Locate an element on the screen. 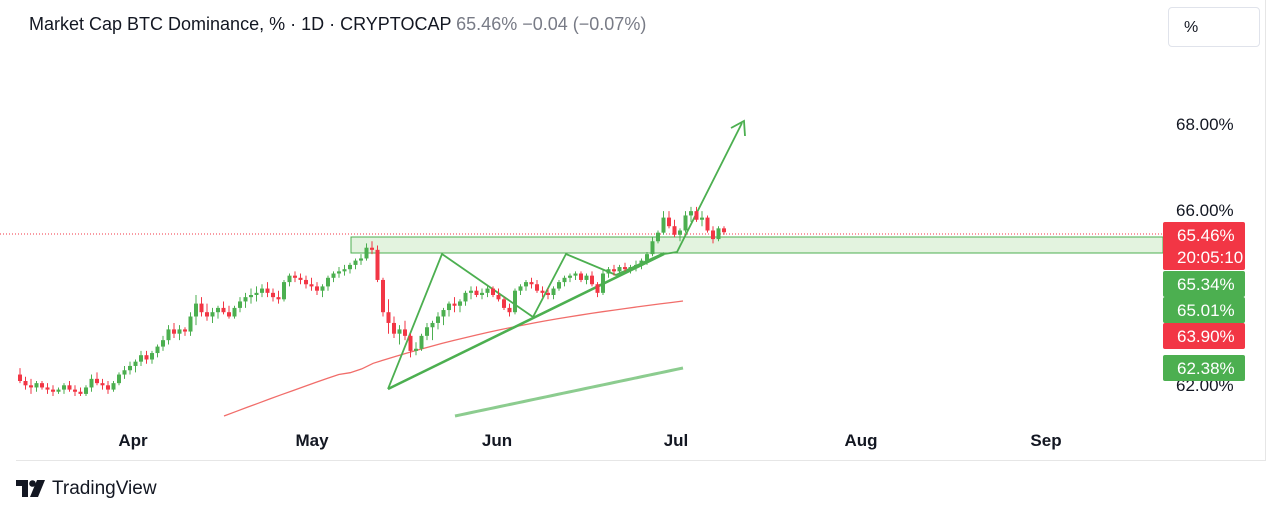 The image size is (1280, 515). price-badge-value: 63.90% is located at coordinates (1206, 336).